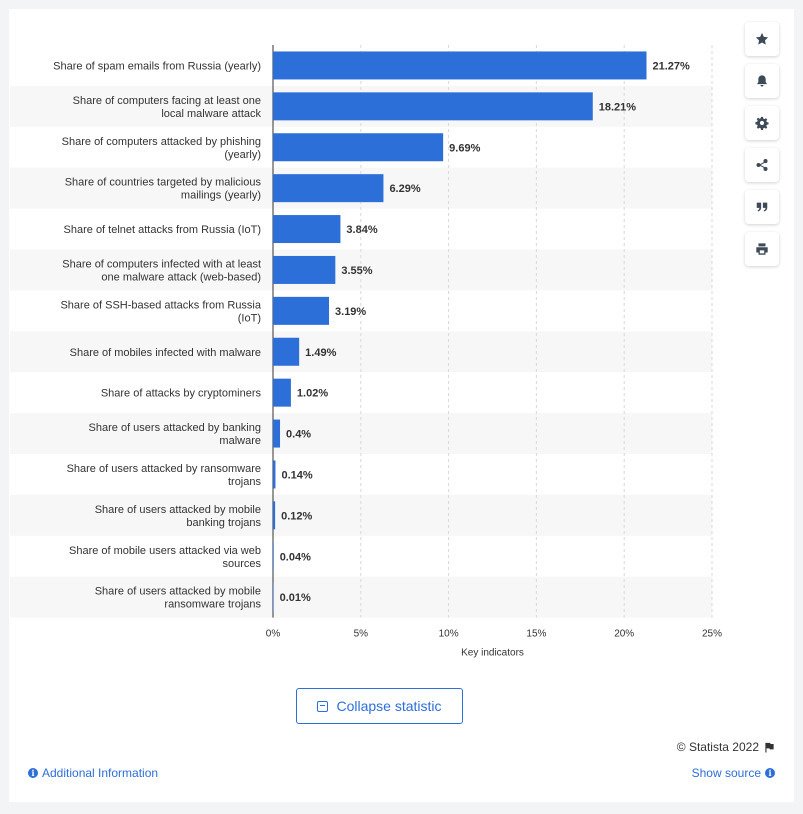  What do you see at coordinates (181, 394) in the screenshot?
I see `category-label: Share of attacks by cryptominers` at bounding box center [181, 394].